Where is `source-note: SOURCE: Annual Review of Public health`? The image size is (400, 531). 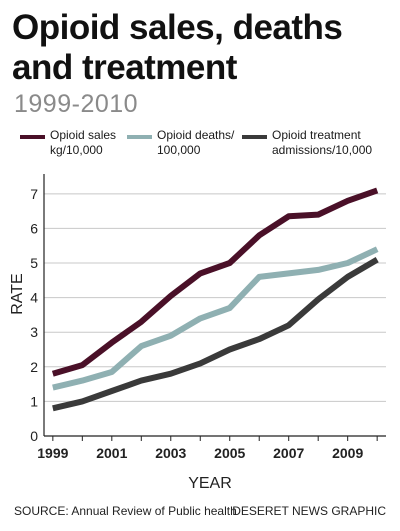 source-note: SOURCE: Annual Review of Public health is located at coordinates (125, 511).